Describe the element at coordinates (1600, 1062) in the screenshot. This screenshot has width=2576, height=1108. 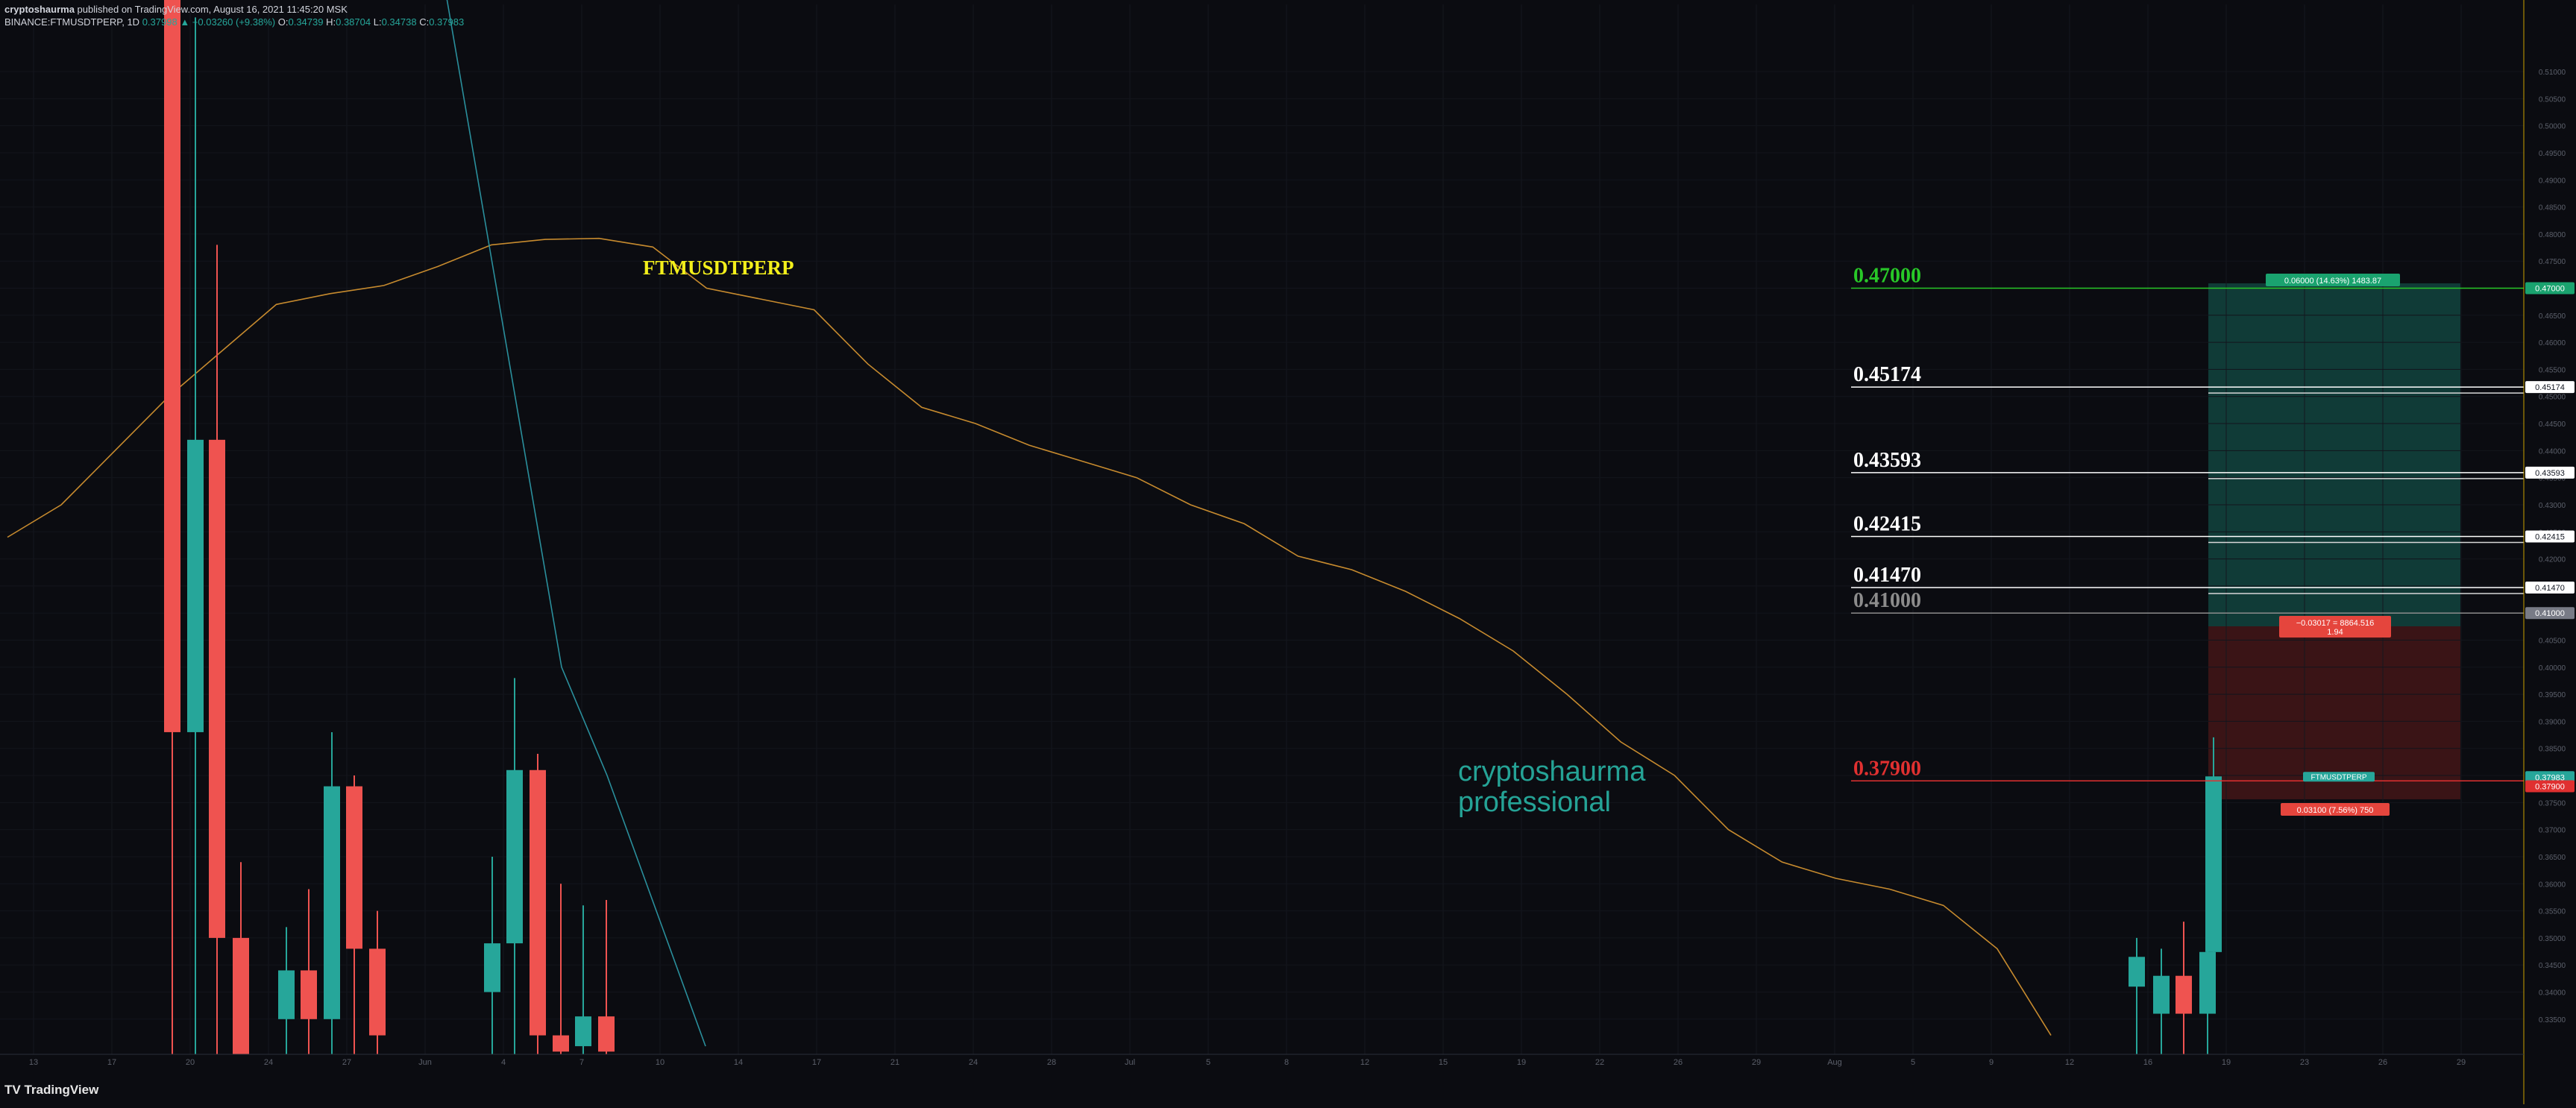
I see `time-tick: 22` at that location.